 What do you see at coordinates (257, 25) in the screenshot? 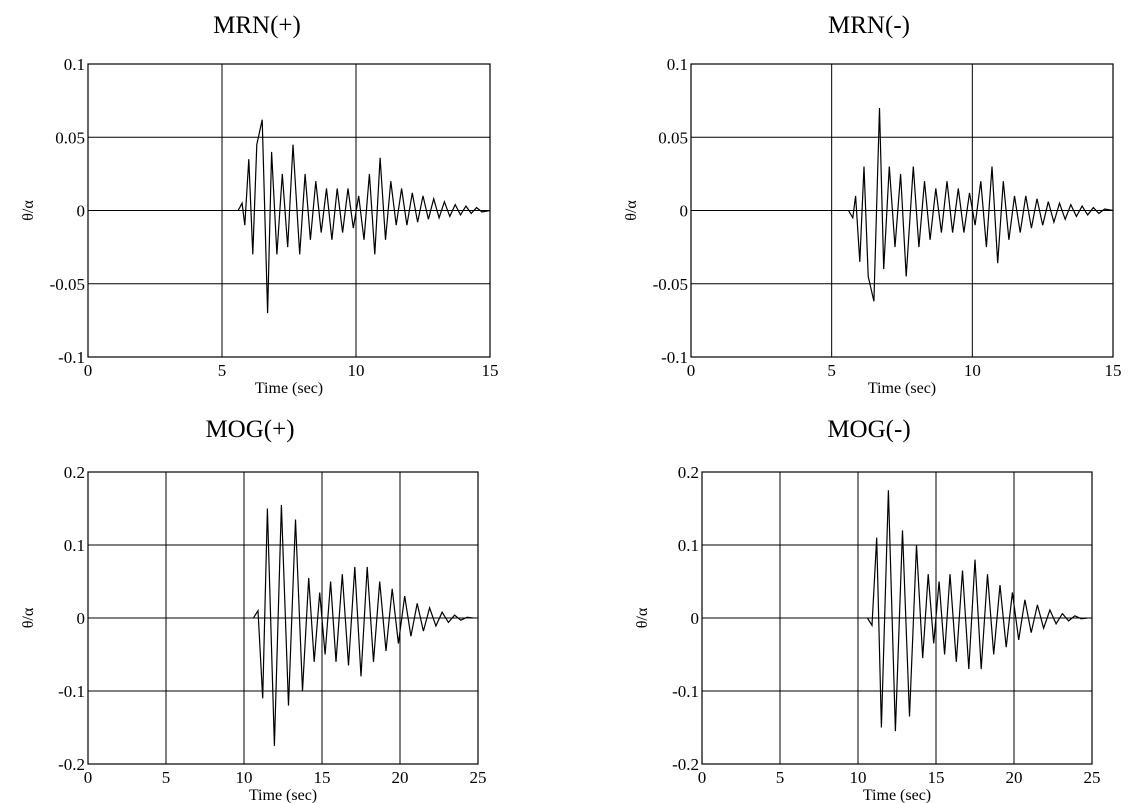
I see `chart-title: MRN(+)` at bounding box center [257, 25].